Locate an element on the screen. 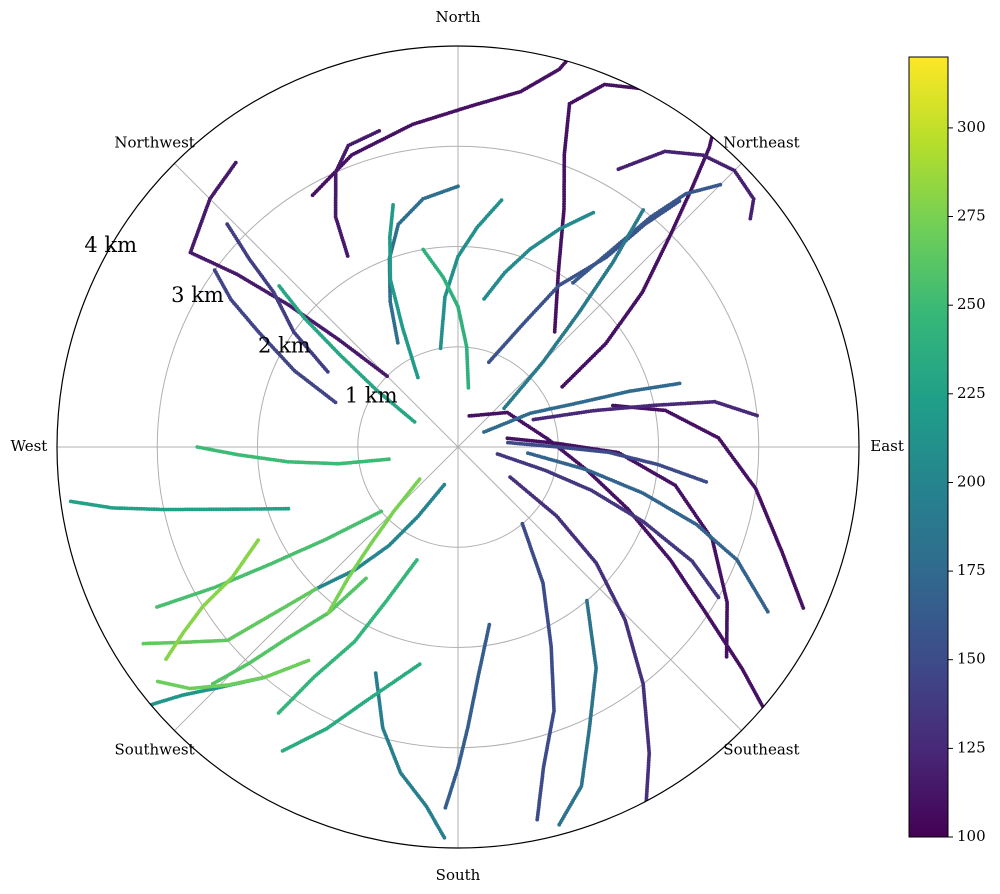 The width and height of the screenshot is (1000, 894). ring-label: 4 km is located at coordinates (110, 245).